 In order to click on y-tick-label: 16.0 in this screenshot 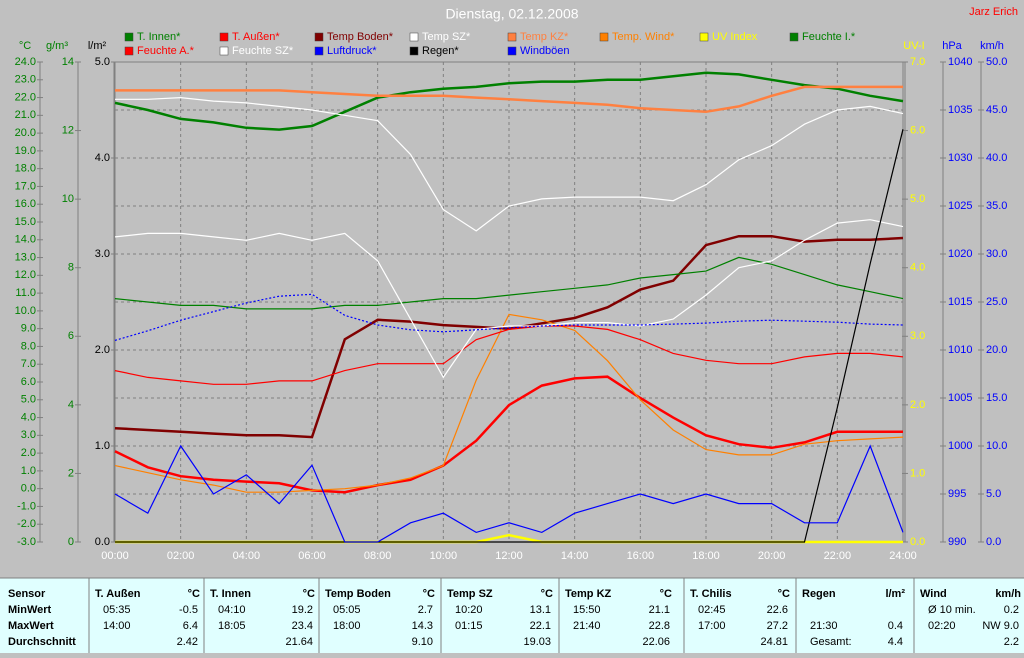, I will do `click(25, 204)`.